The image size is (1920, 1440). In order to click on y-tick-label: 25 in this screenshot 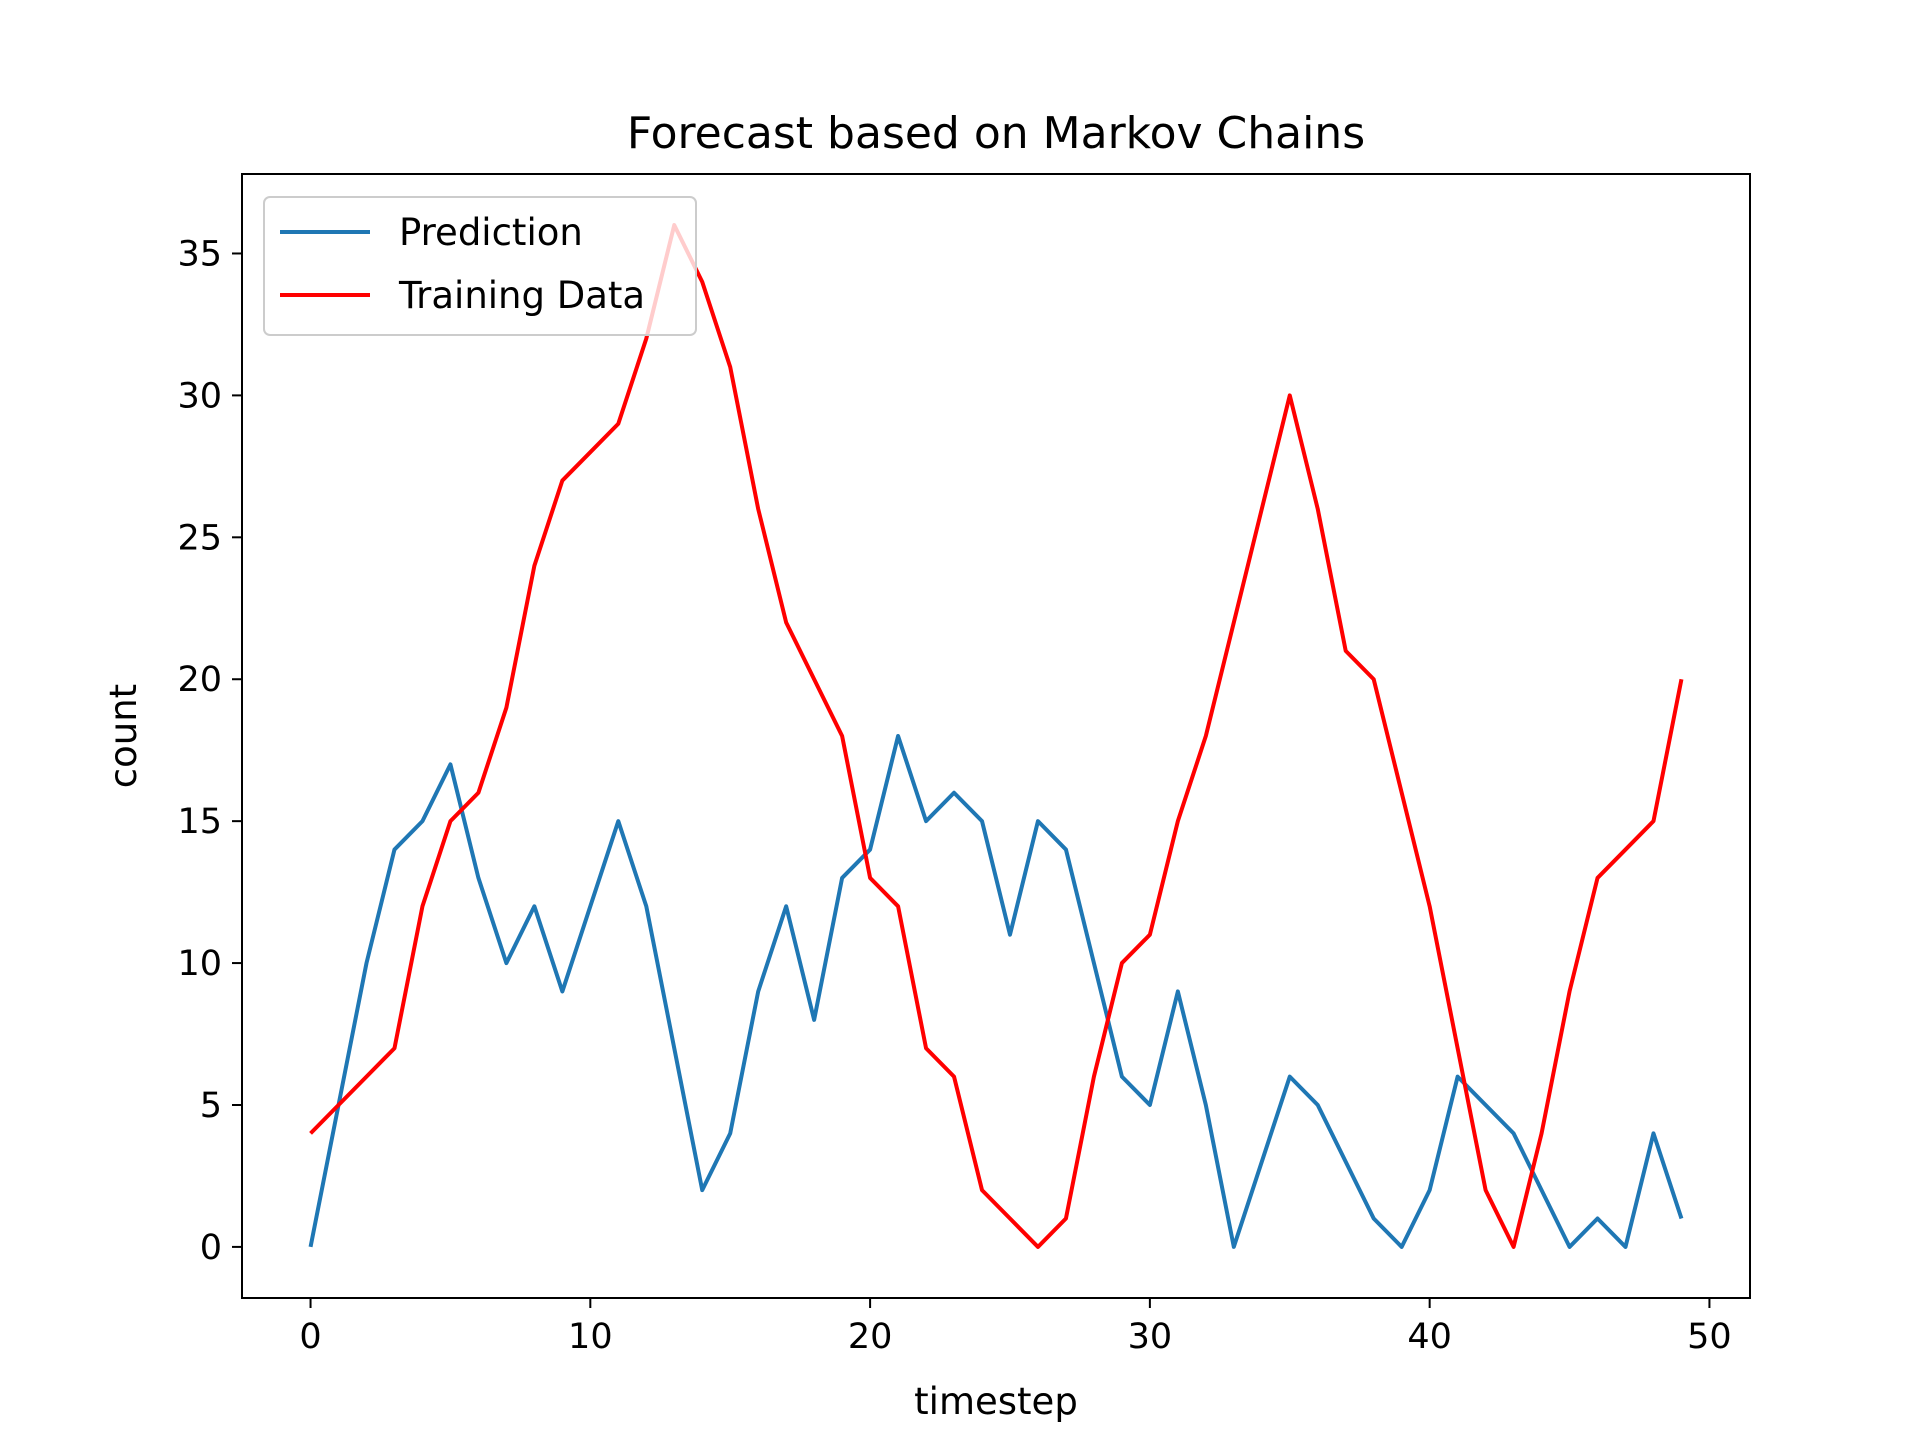, I will do `click(199, 538)`.